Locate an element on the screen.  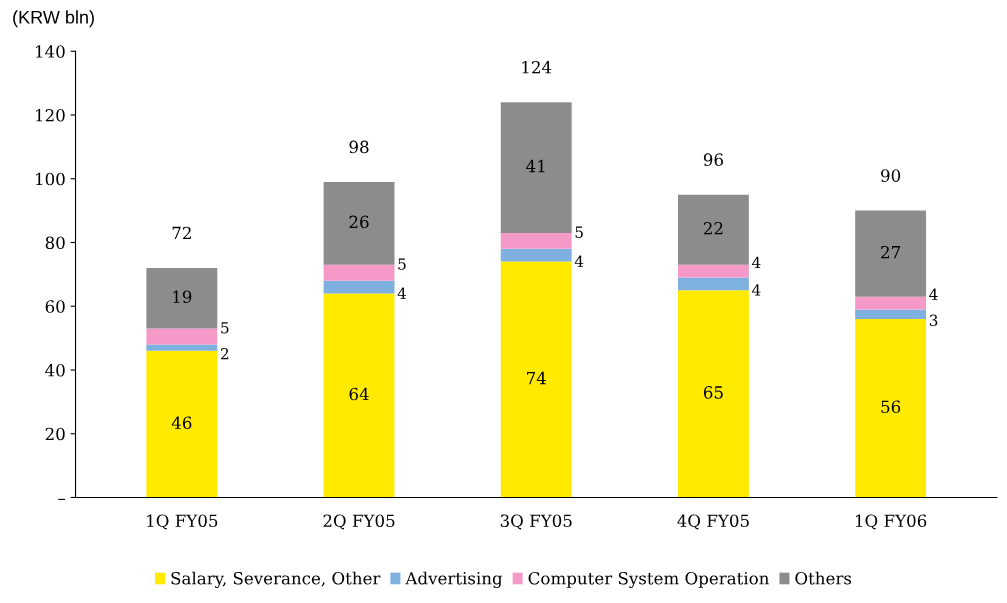
y-axis-title: (KRW bln) is located at coordinates (53, 19).